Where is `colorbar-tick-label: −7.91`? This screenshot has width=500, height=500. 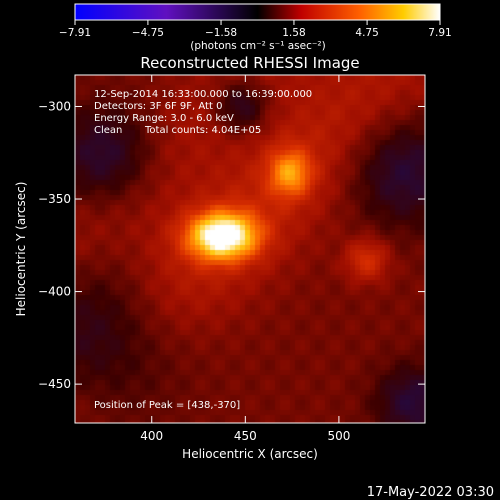
colorbar-tick-label: −7.91 is located at coordinates (75, 33).